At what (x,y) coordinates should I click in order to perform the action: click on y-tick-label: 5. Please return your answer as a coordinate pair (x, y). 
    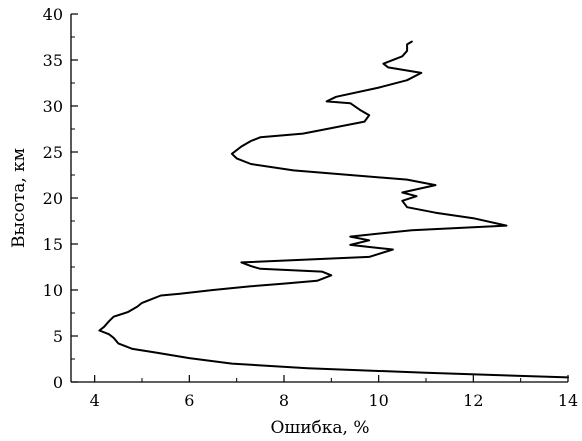
    Looking at the image, I should click on (58, 336).